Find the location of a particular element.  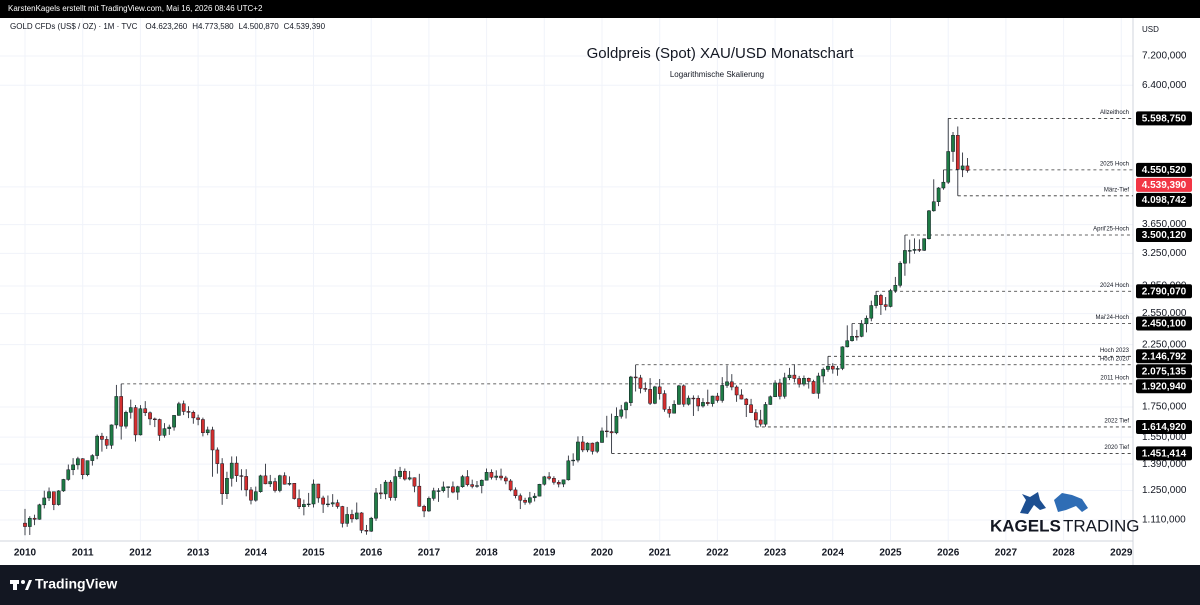

price-box-label: 4.550,520 is located at coordinates (1164, 170).